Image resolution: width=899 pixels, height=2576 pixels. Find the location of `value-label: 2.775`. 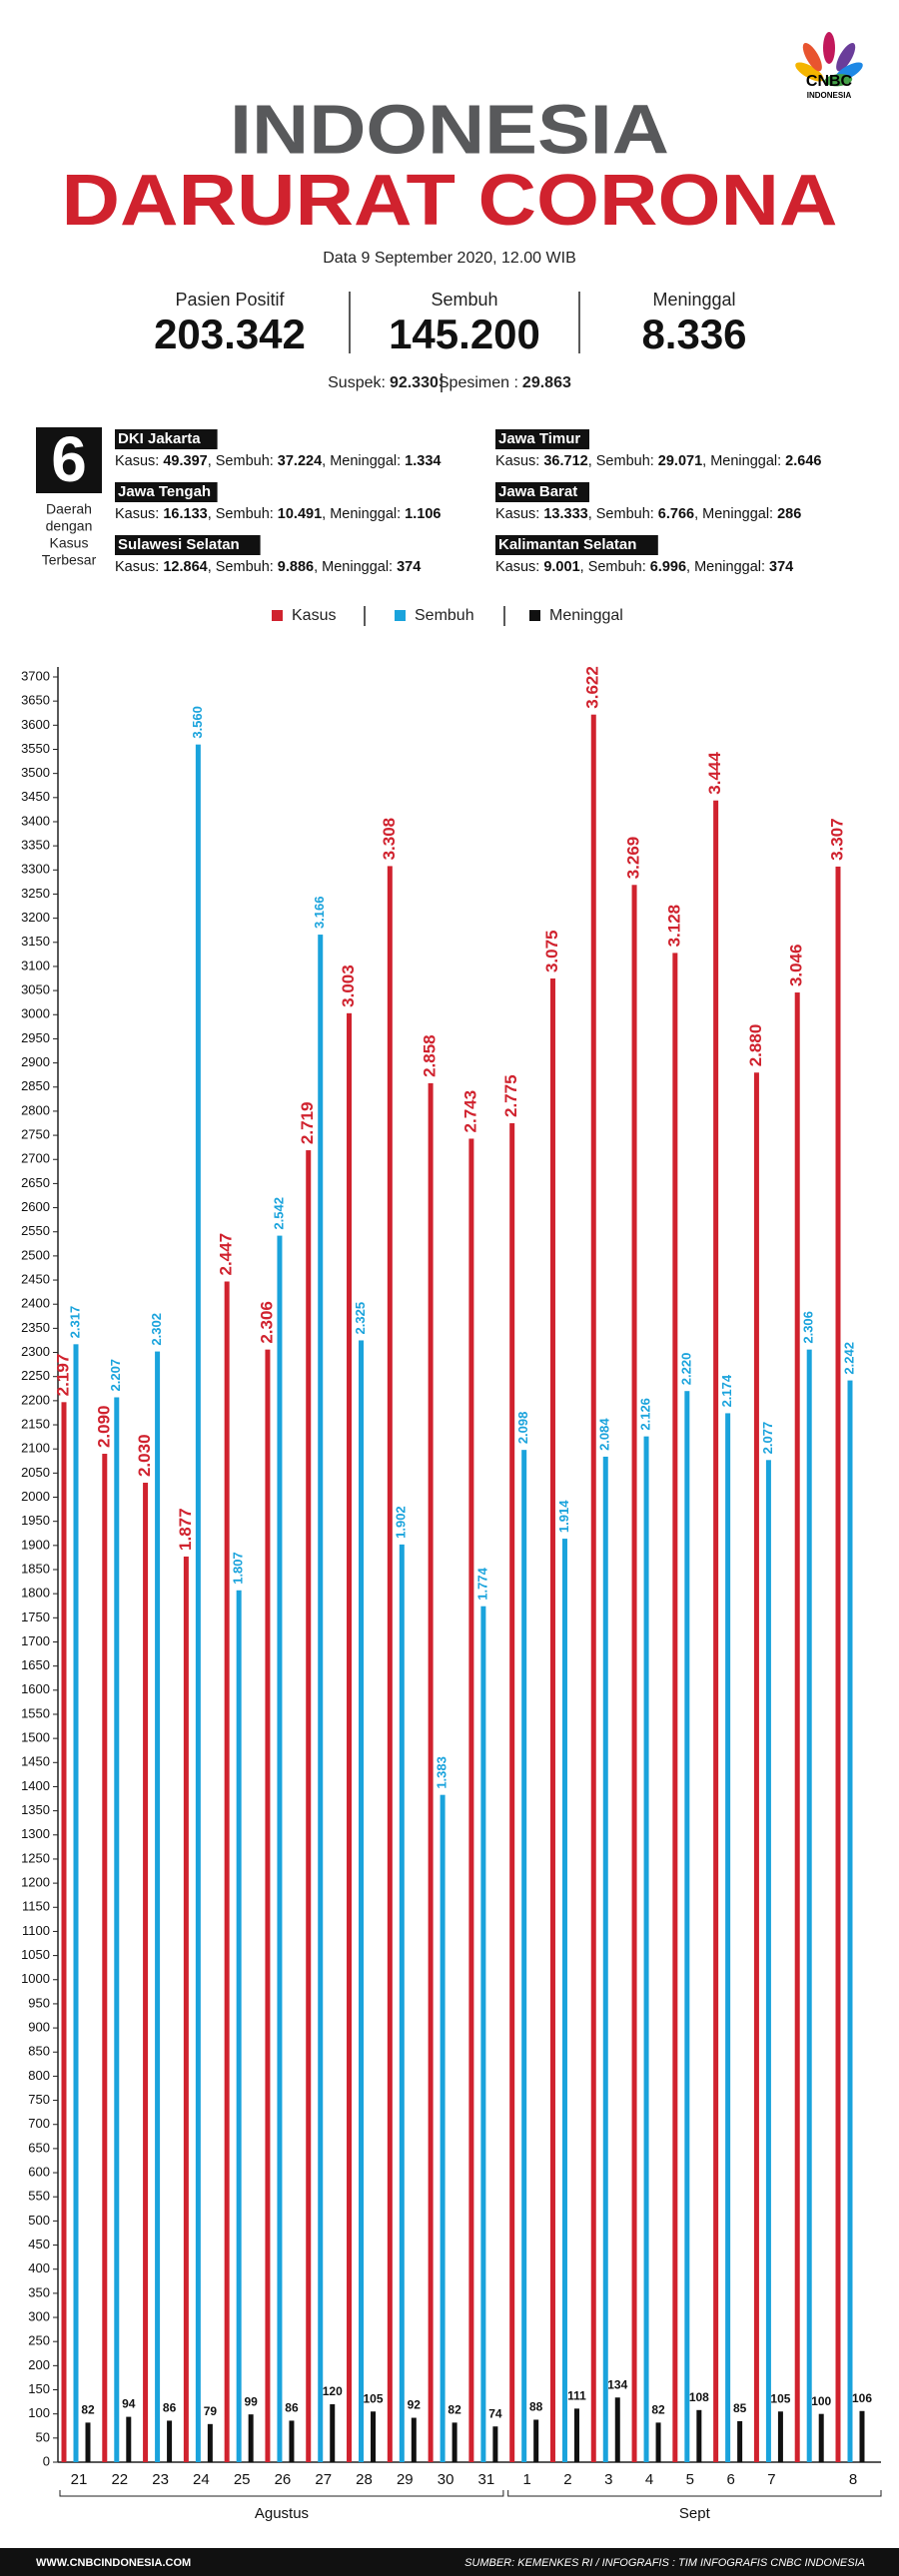

value-label: 2.775 is located at coordinates (510, 1095).